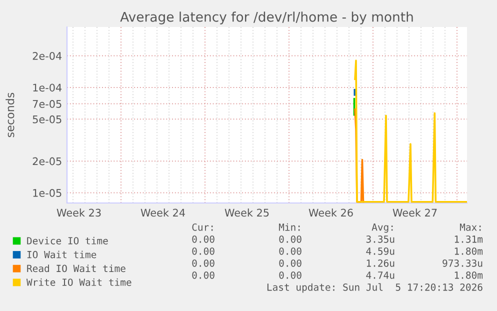 The image size is (497, 311). Describe the element at coordinates (47, 161) in the screenshot. I see `y-tick-label: 2e-05` at that location.